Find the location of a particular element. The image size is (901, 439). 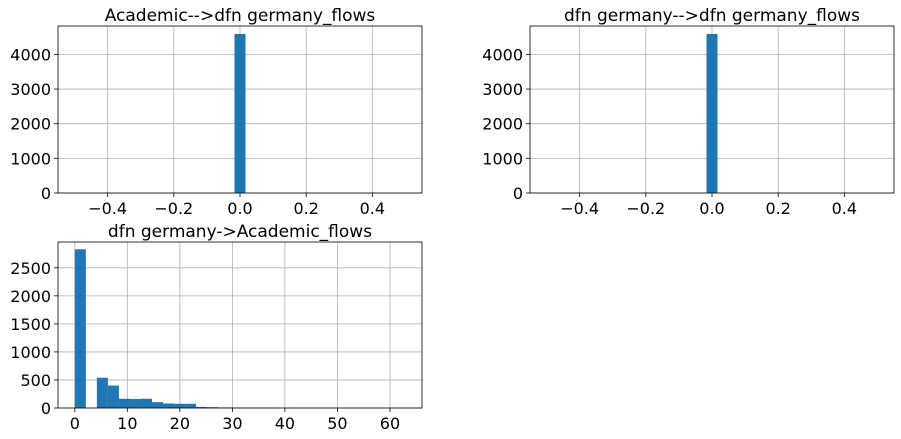

x-tick-label: 20 is located at coordinates (180, 423).